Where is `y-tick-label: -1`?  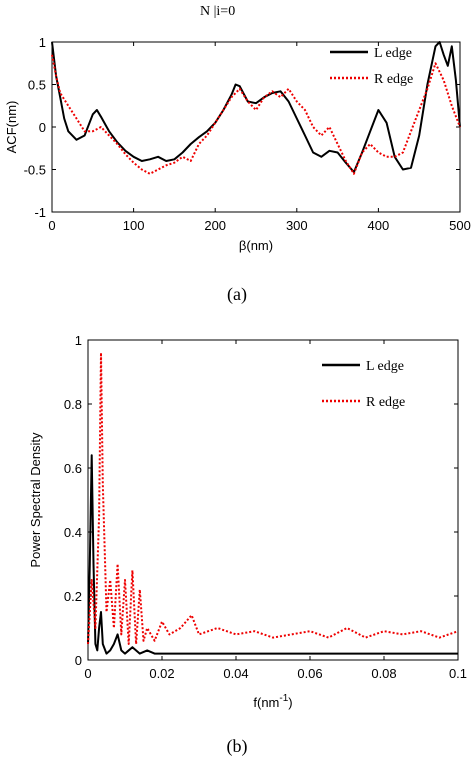
y-tick-label: -1 is located at coordinates (40, 212).